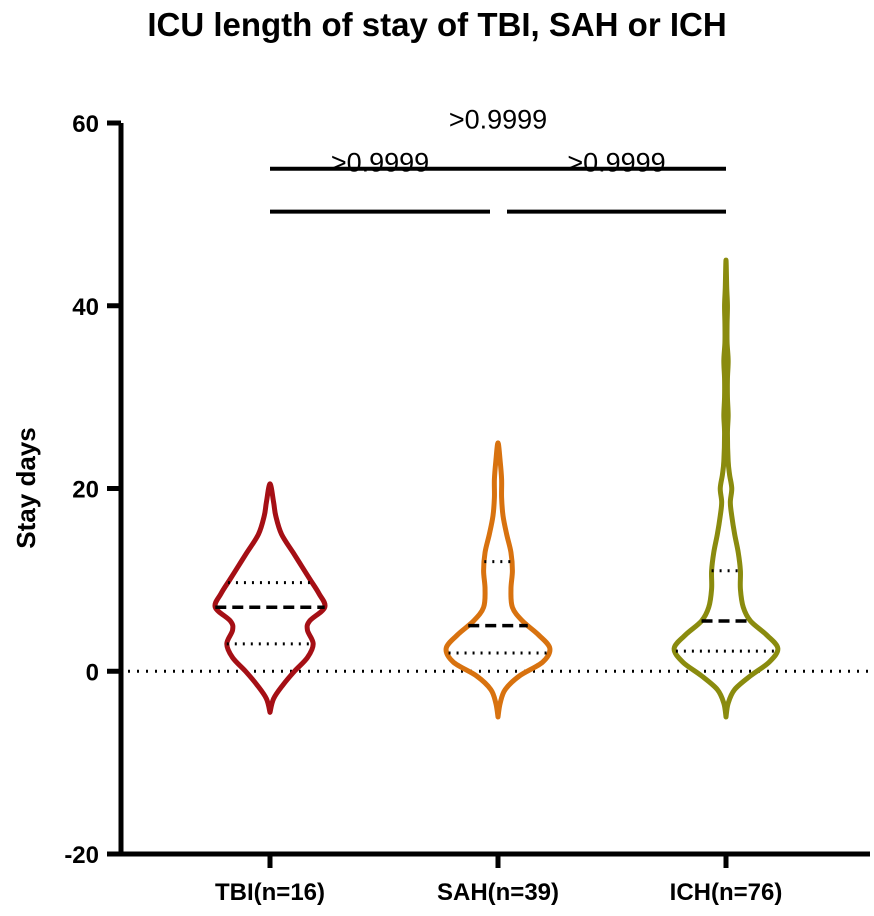 The image size is (874, 916). What do you see at coordinates (81, 855) in the screenshot?
I see `y-tick-label: -20` at bounding box center [81, 855].